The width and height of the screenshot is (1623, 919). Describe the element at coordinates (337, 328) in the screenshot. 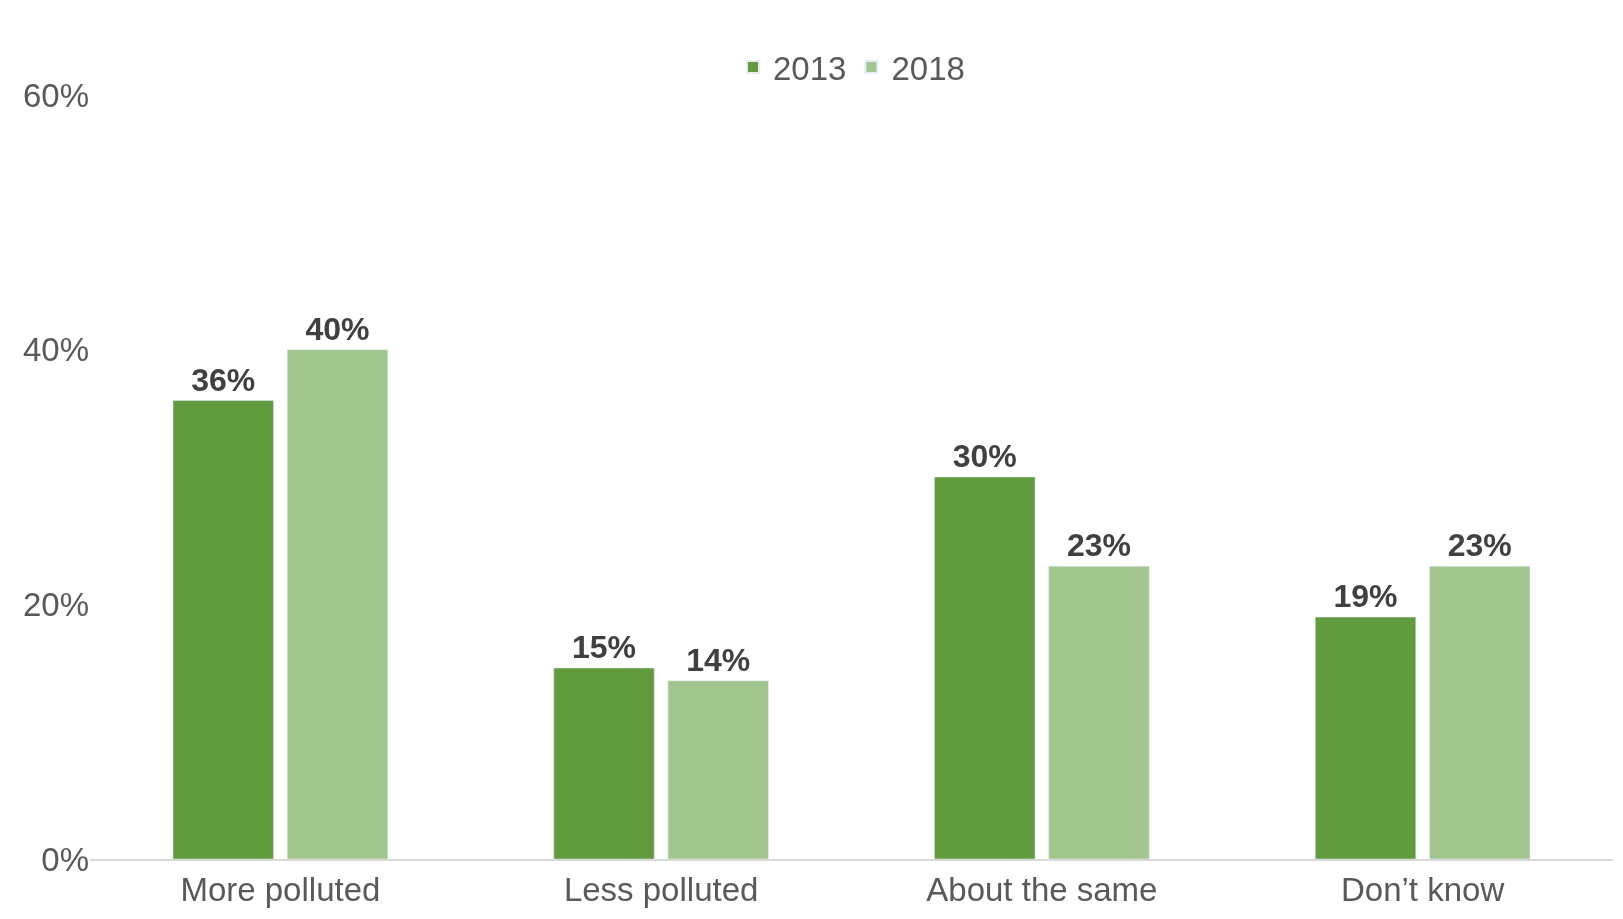

I see `data-label: 40%` at that location.